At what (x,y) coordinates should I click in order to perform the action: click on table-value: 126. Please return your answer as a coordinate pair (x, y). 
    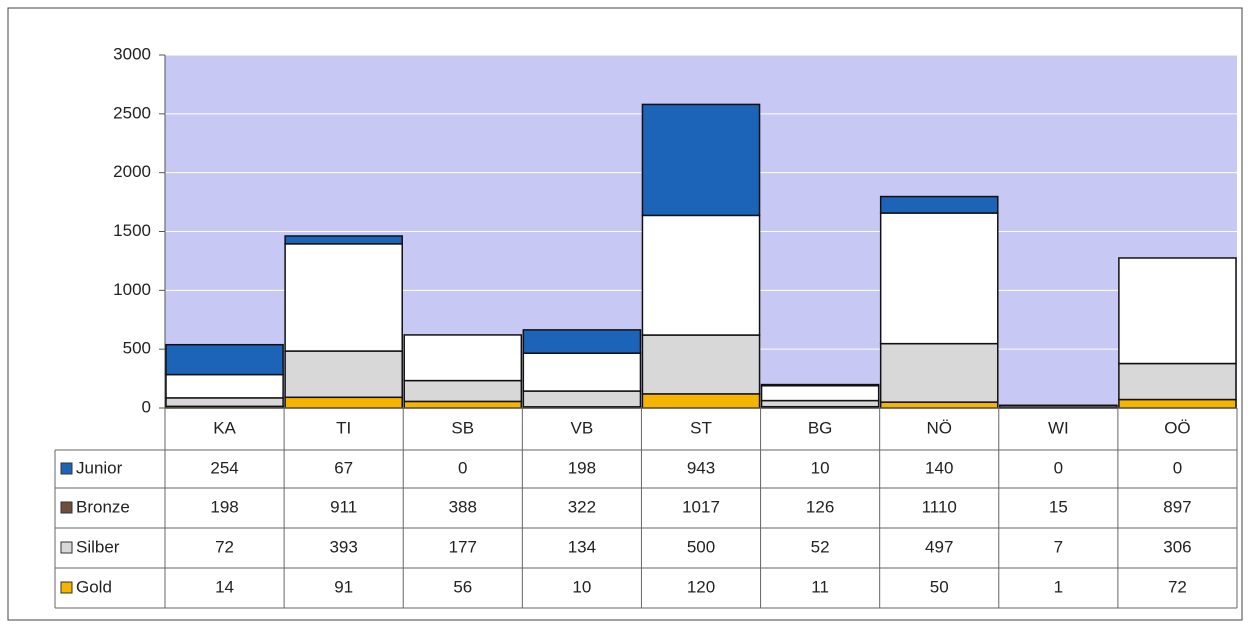
    Looking at the image, I should click on (820, 506).